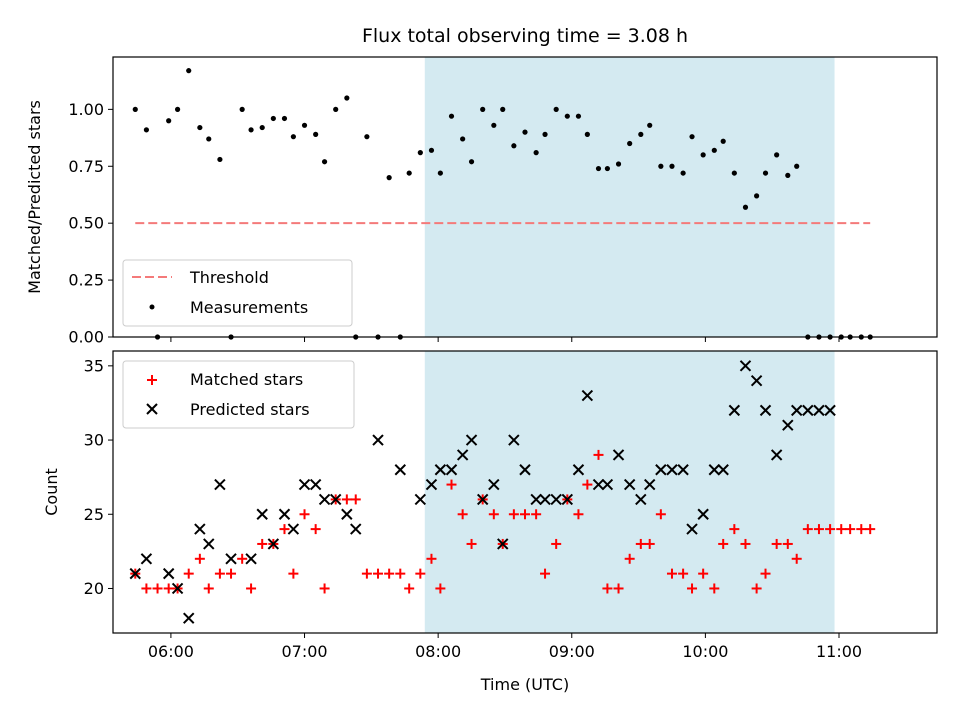 The height and width of the screenshot is (725, 960). Describe the element at coordinates (94, 588) in the screenshot. I see `bottom-y-tick-label: 20` at that location.